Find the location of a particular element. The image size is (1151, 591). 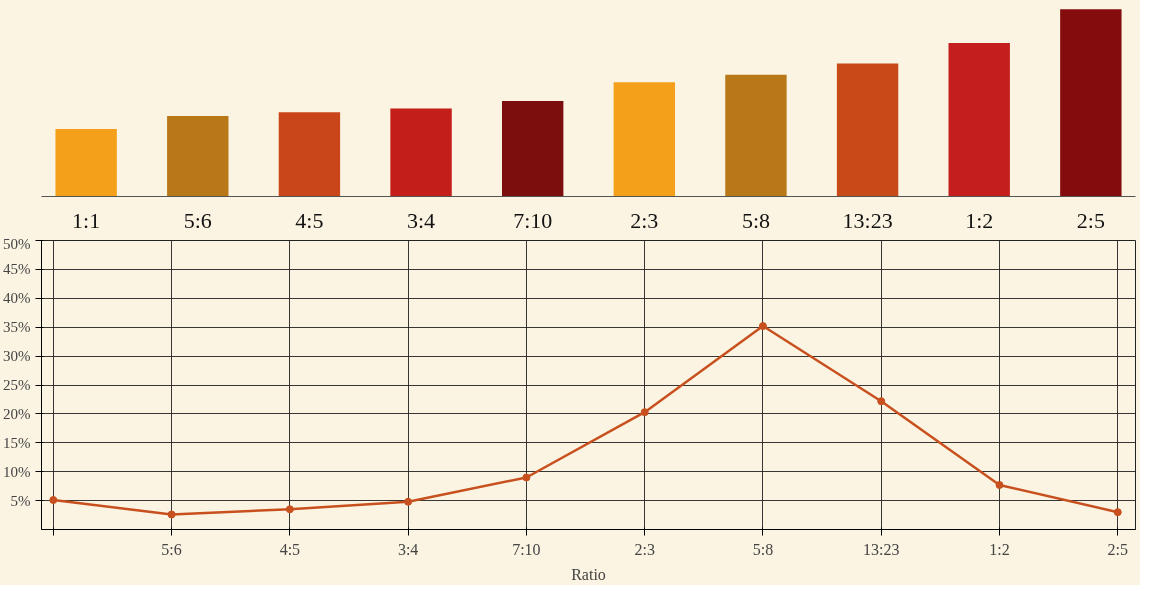

y-tick-label: 10% is located at coordinates (17, 471).